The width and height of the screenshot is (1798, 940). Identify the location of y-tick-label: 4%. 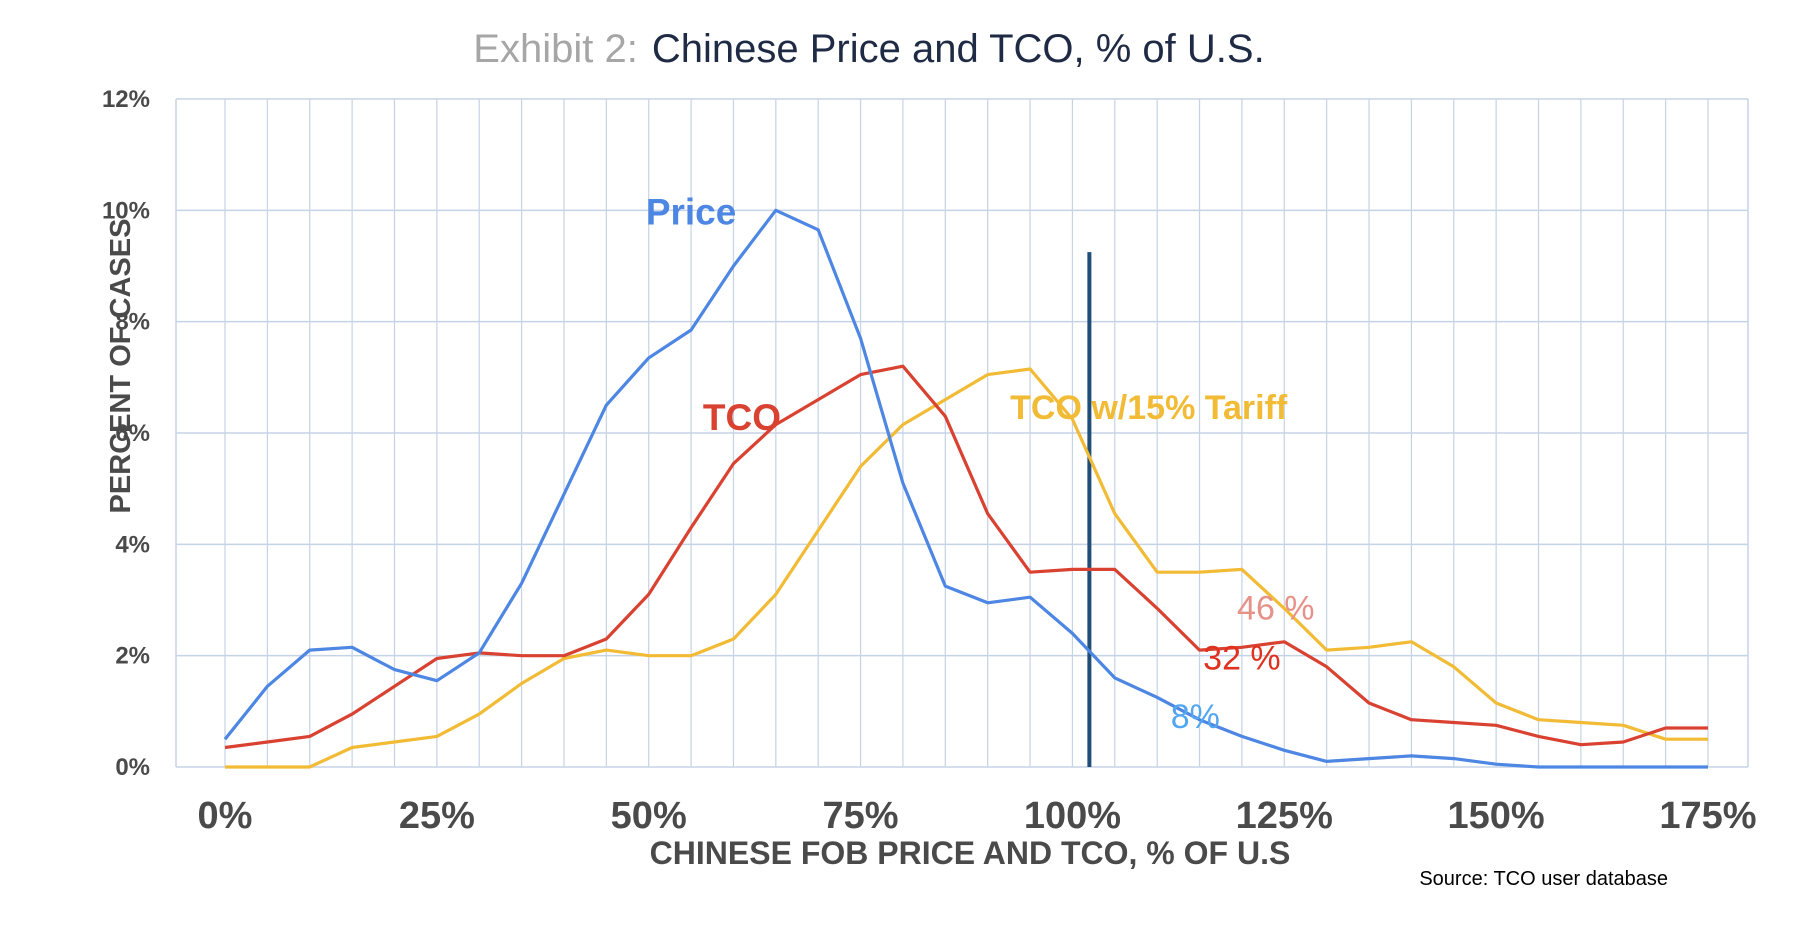
(132, 544).